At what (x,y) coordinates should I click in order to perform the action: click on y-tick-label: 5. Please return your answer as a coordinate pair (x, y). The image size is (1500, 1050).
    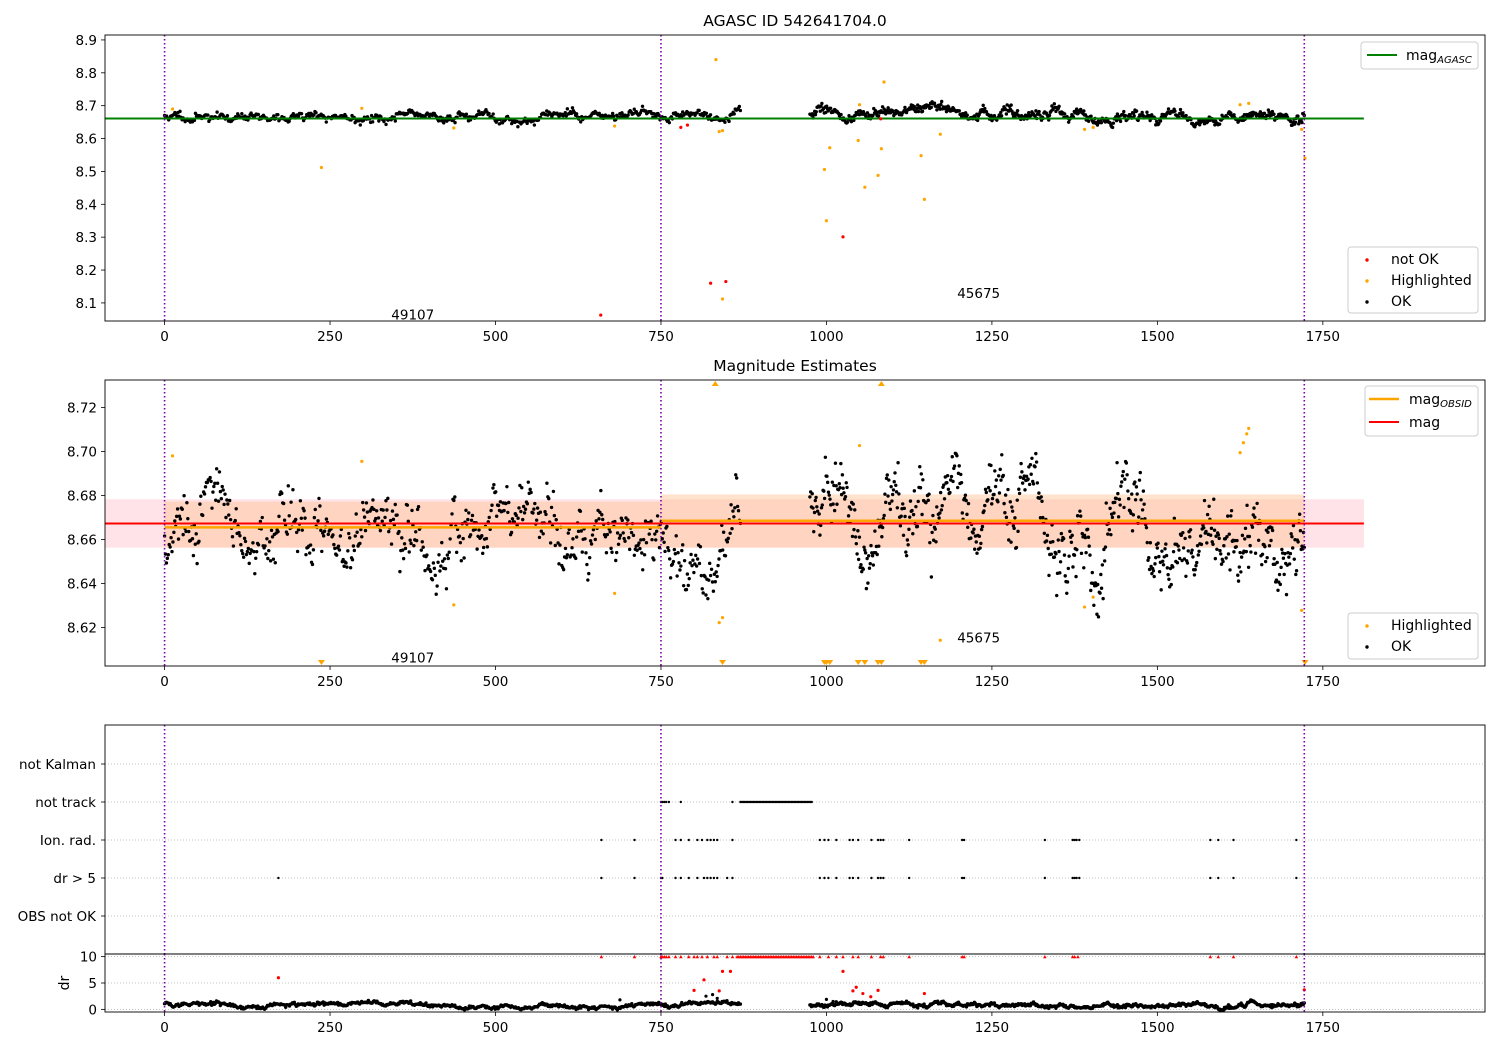
    Looking at the image, I should click on (92, 984).